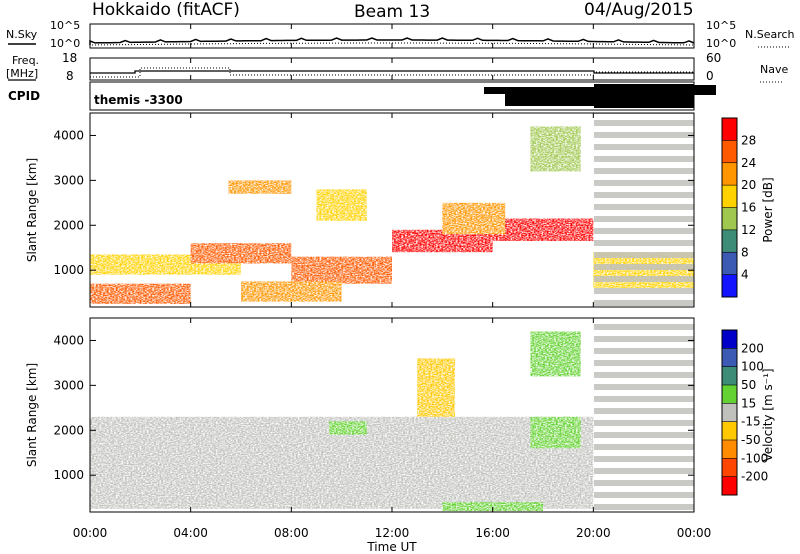 The image size is (800, 554). What do you see at coordinates (774, 69) in the screenshot?
I see `nave-label: Nave` at bounding box center [774, 69].